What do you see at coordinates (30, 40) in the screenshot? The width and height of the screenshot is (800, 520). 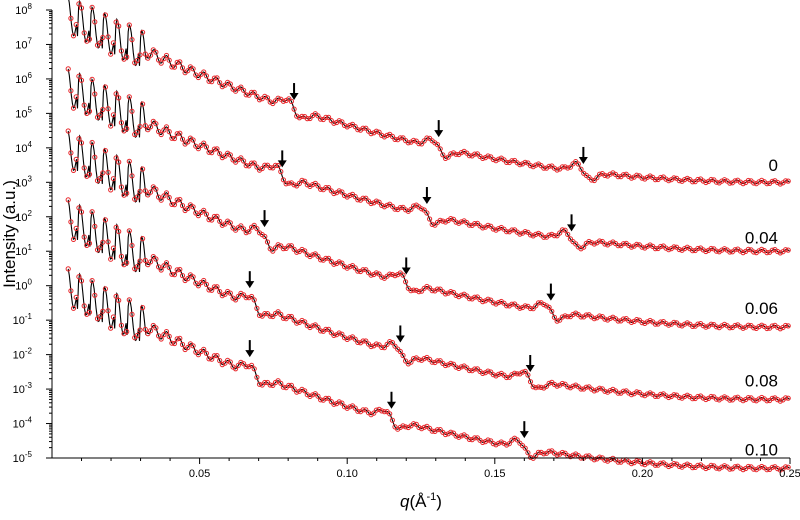 I see `y-tick-exponent: 7` at bounding box center [30, 40].